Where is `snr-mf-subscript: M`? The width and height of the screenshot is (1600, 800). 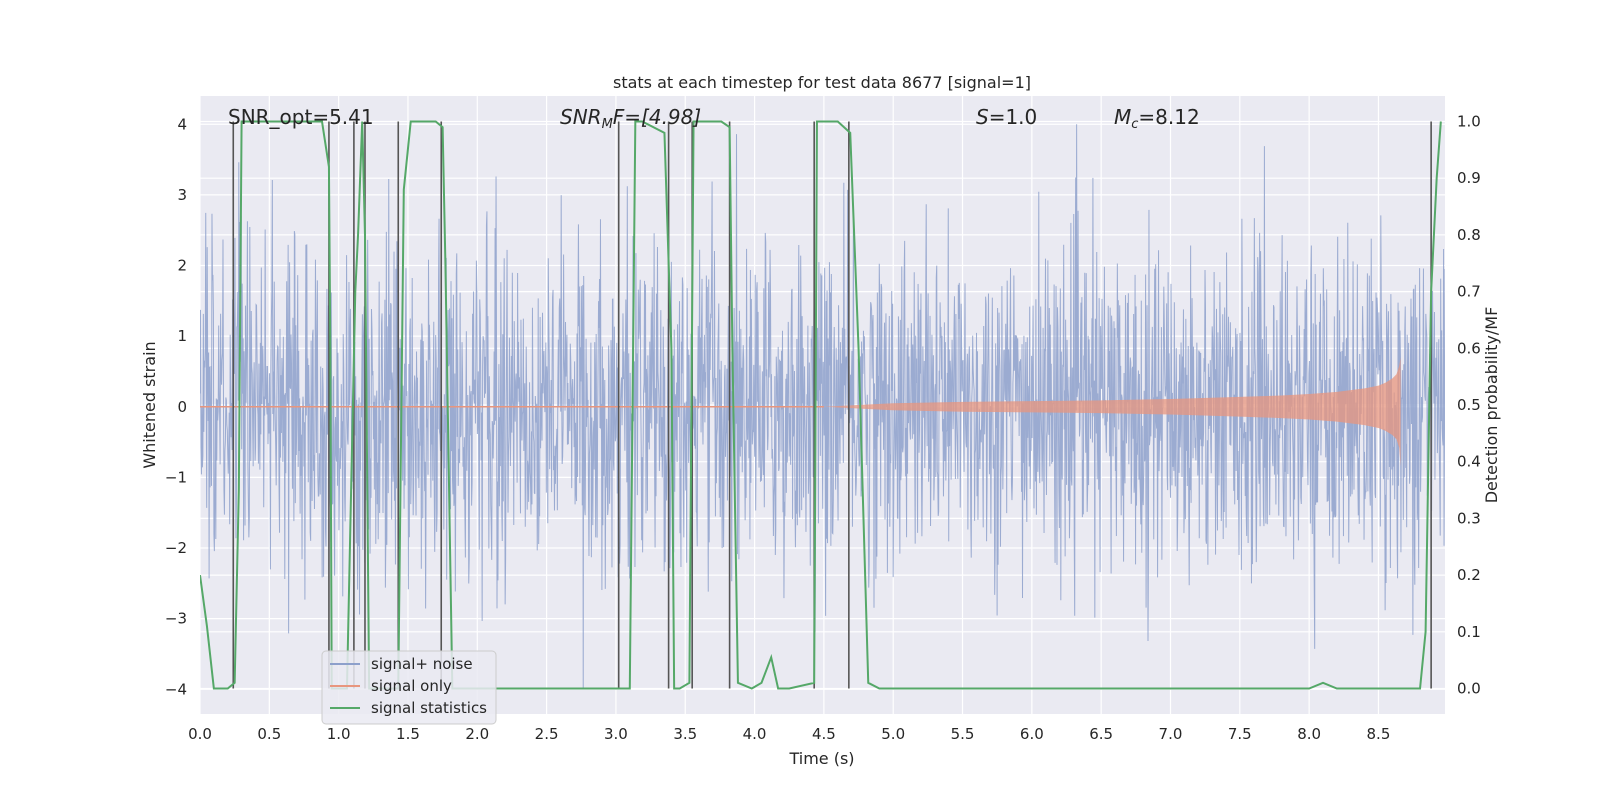 snr-mf-subscript: M is located at coordinates (607, 124).